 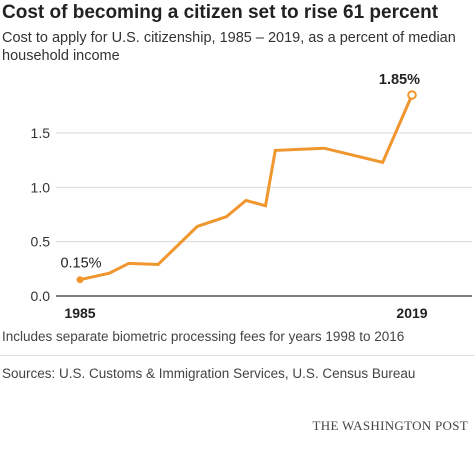 What do you see at coordinates (80, 280) in the screenshot?
I see `start-point-marker` at bounding box center [80, 280].